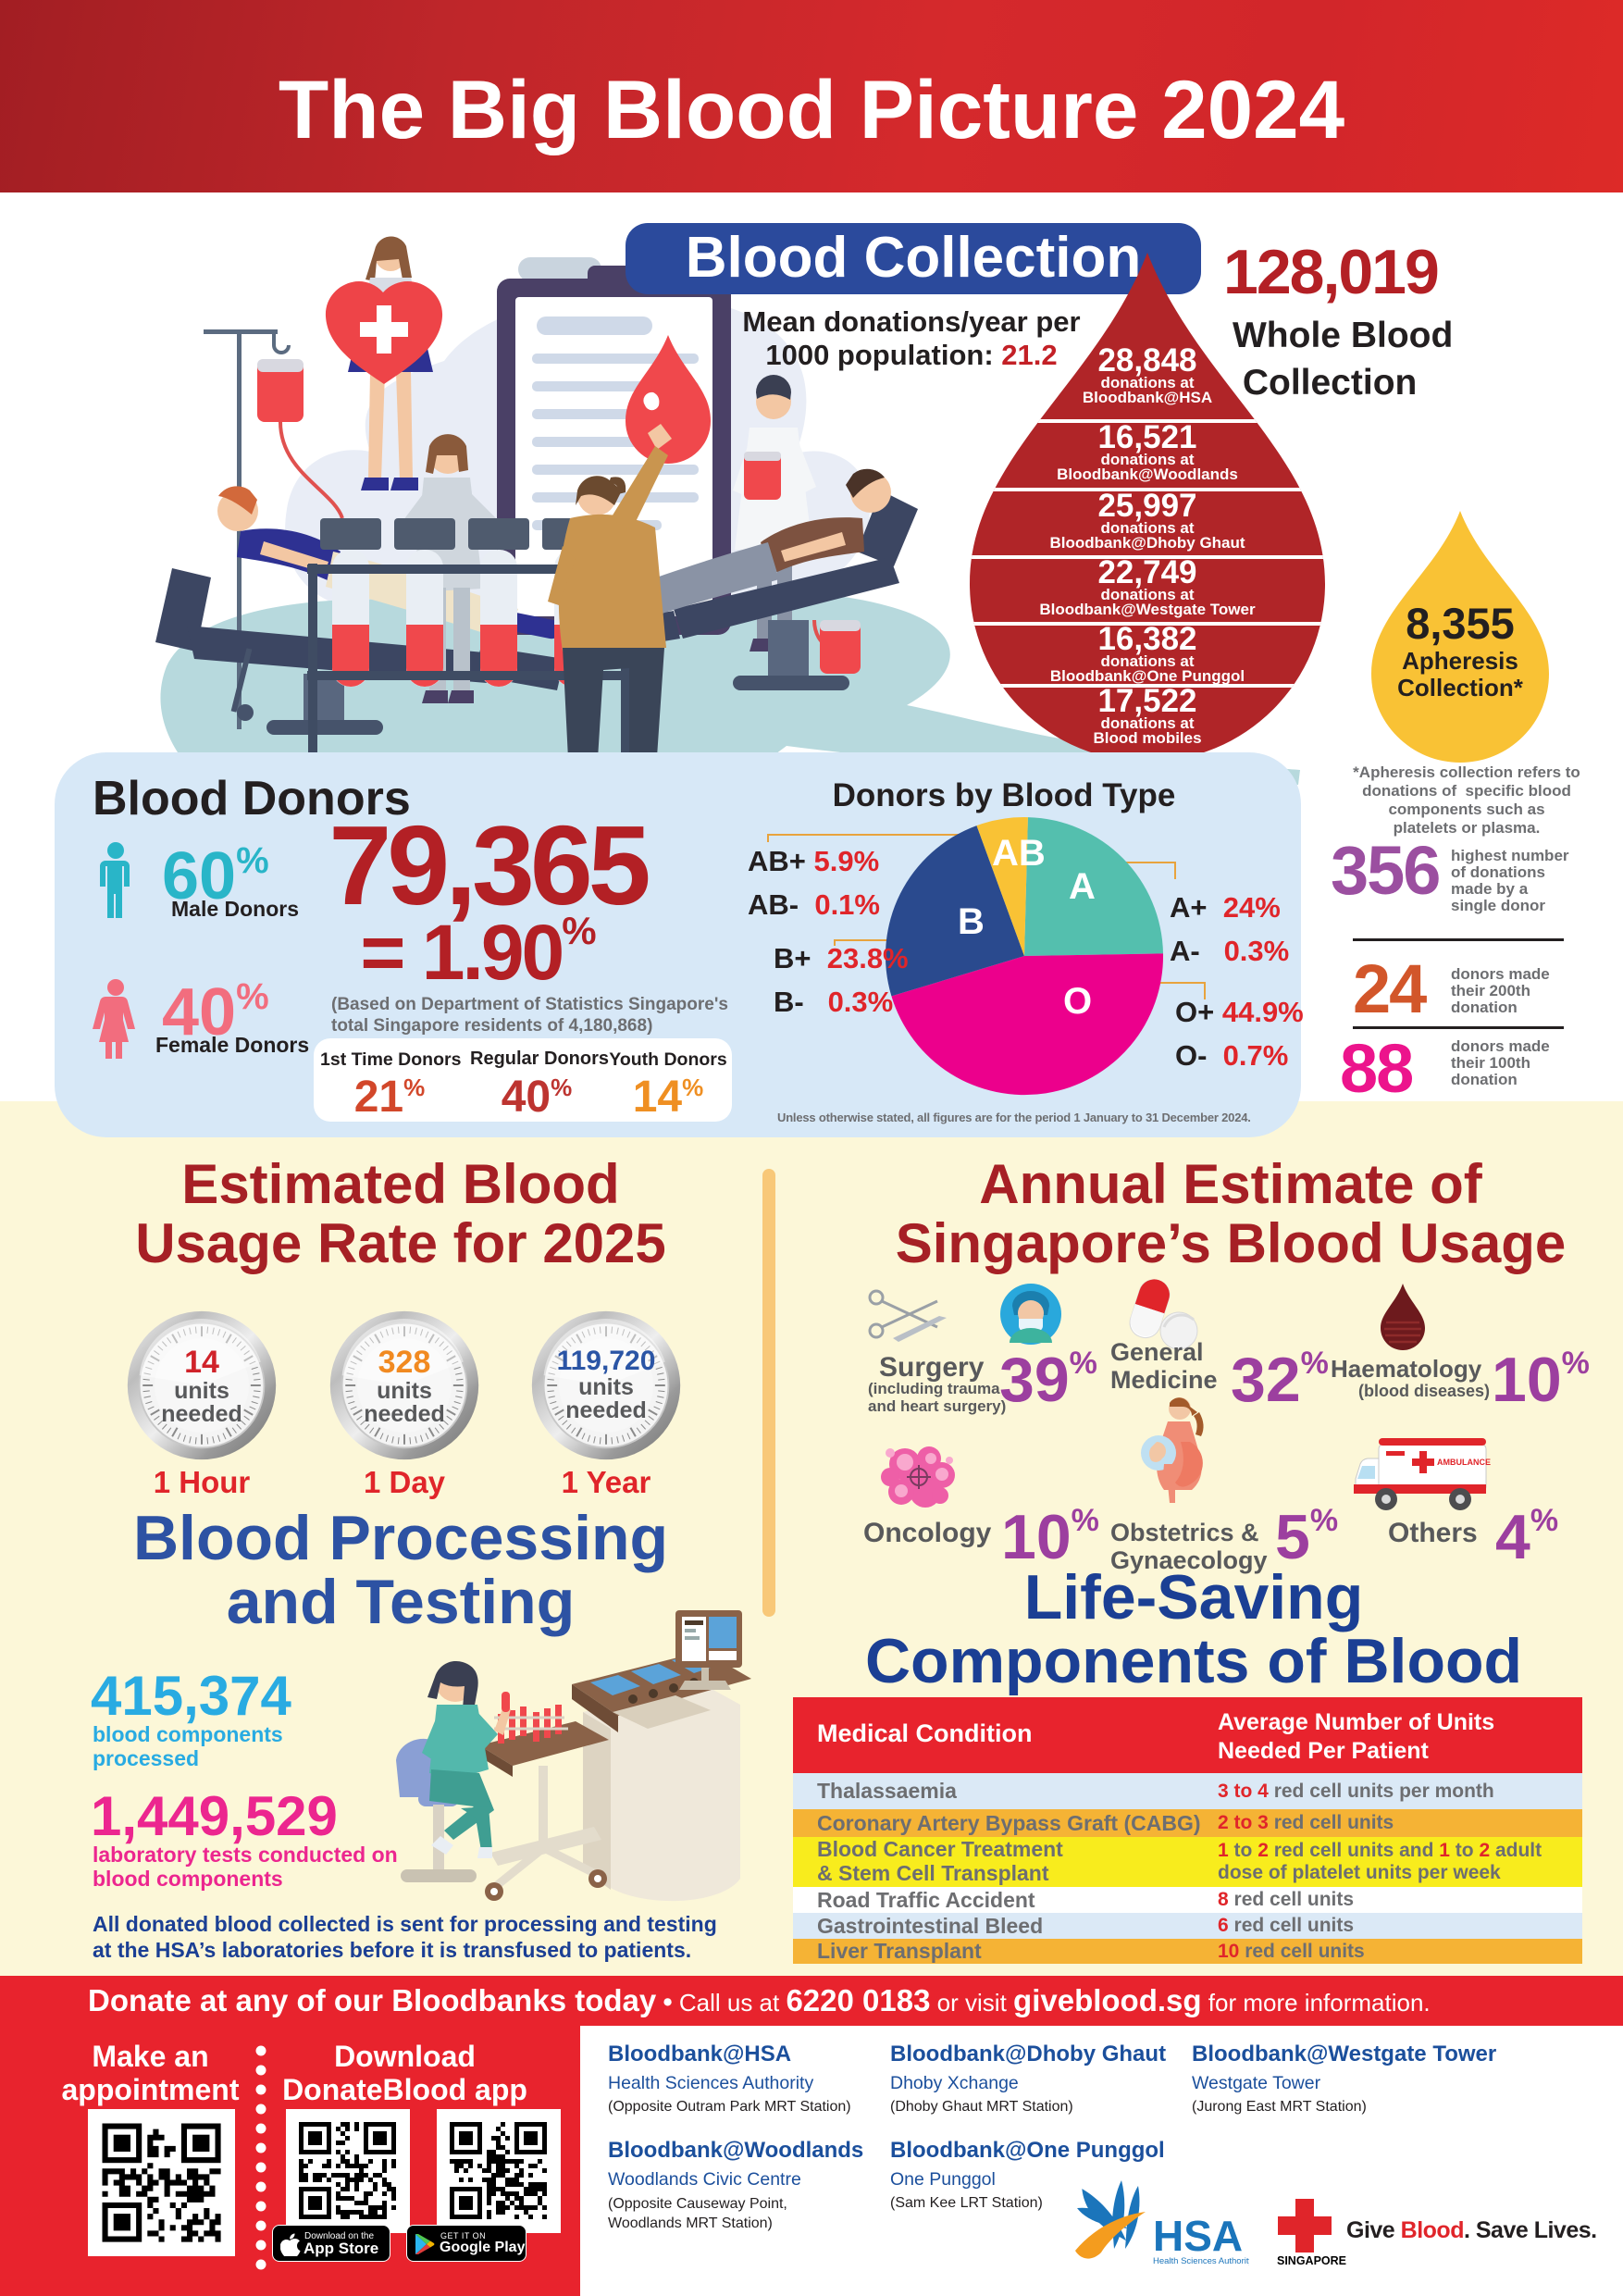 The height and width of the screenshot is (2296, 1623). Describe the element at coordinates (1198, 2236) in the screenshot. I see `svg-text: HSA` at that location.